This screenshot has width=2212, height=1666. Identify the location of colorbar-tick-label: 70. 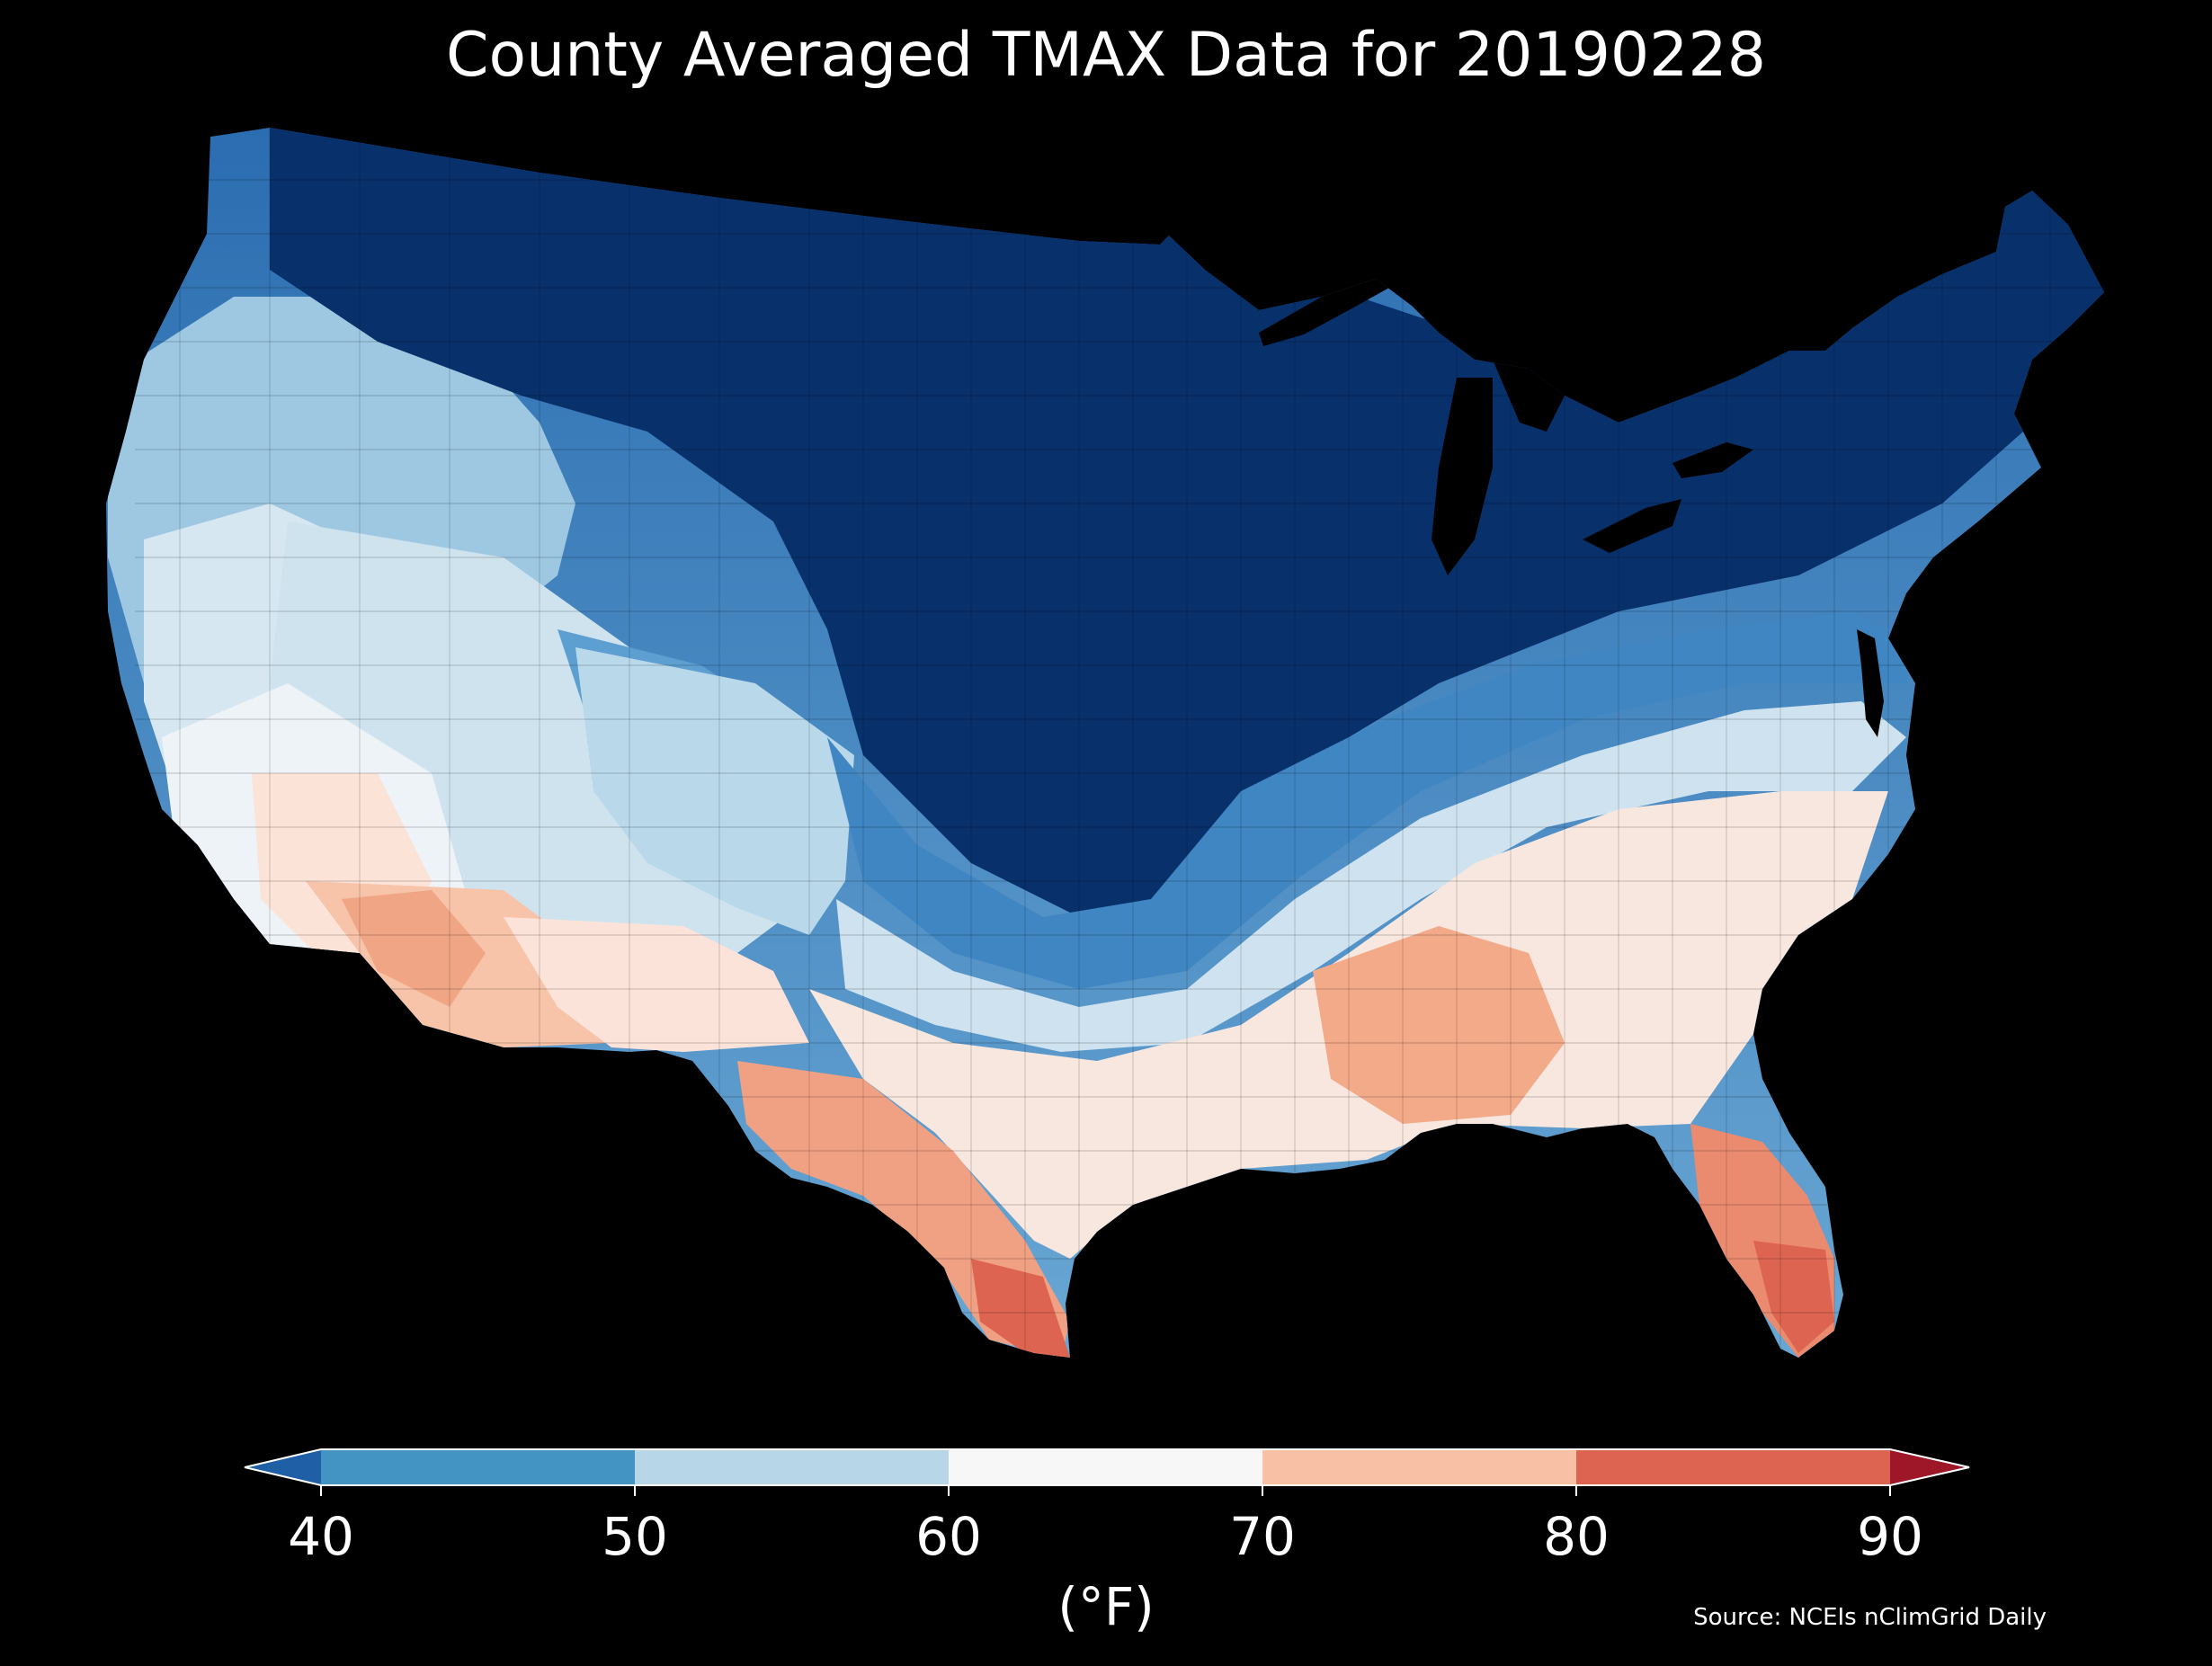
(1262, 1537).